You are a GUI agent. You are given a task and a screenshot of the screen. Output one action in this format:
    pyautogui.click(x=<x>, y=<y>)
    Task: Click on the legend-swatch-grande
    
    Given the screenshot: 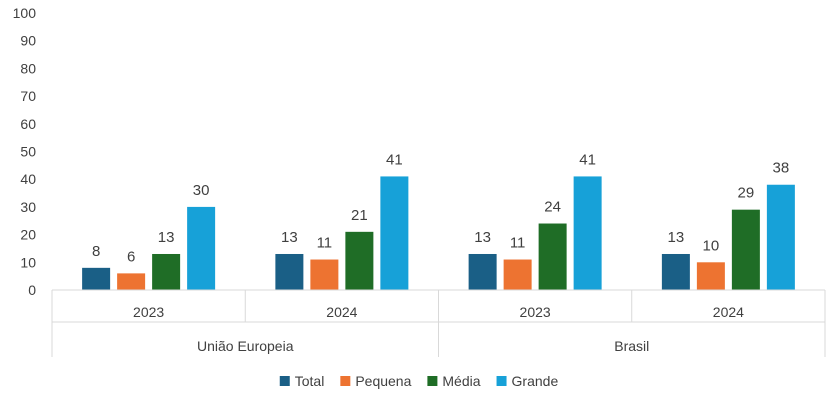 What is the action you would take?
    pyautogui.click(x=501, y=381)
    